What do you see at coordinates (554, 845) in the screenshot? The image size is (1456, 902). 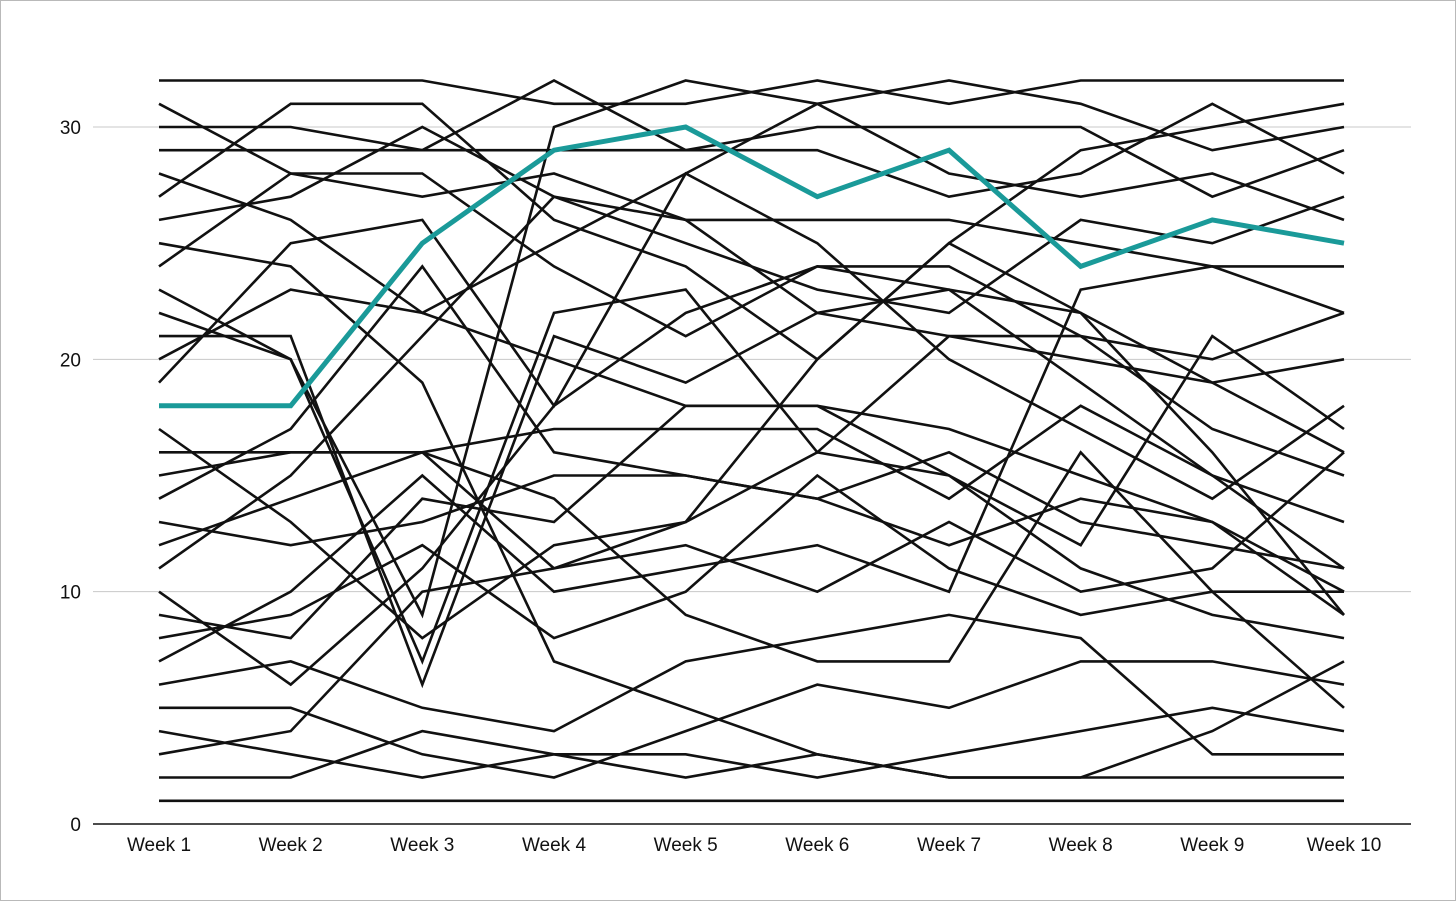 I see `x-tick-label: Week 4` at bounding box center [554, 845].